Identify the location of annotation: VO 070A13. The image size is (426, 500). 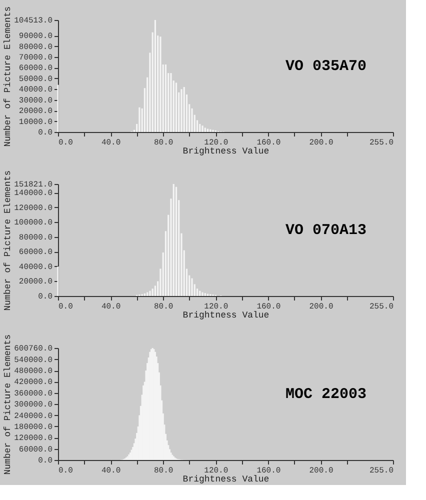
(326, 230).